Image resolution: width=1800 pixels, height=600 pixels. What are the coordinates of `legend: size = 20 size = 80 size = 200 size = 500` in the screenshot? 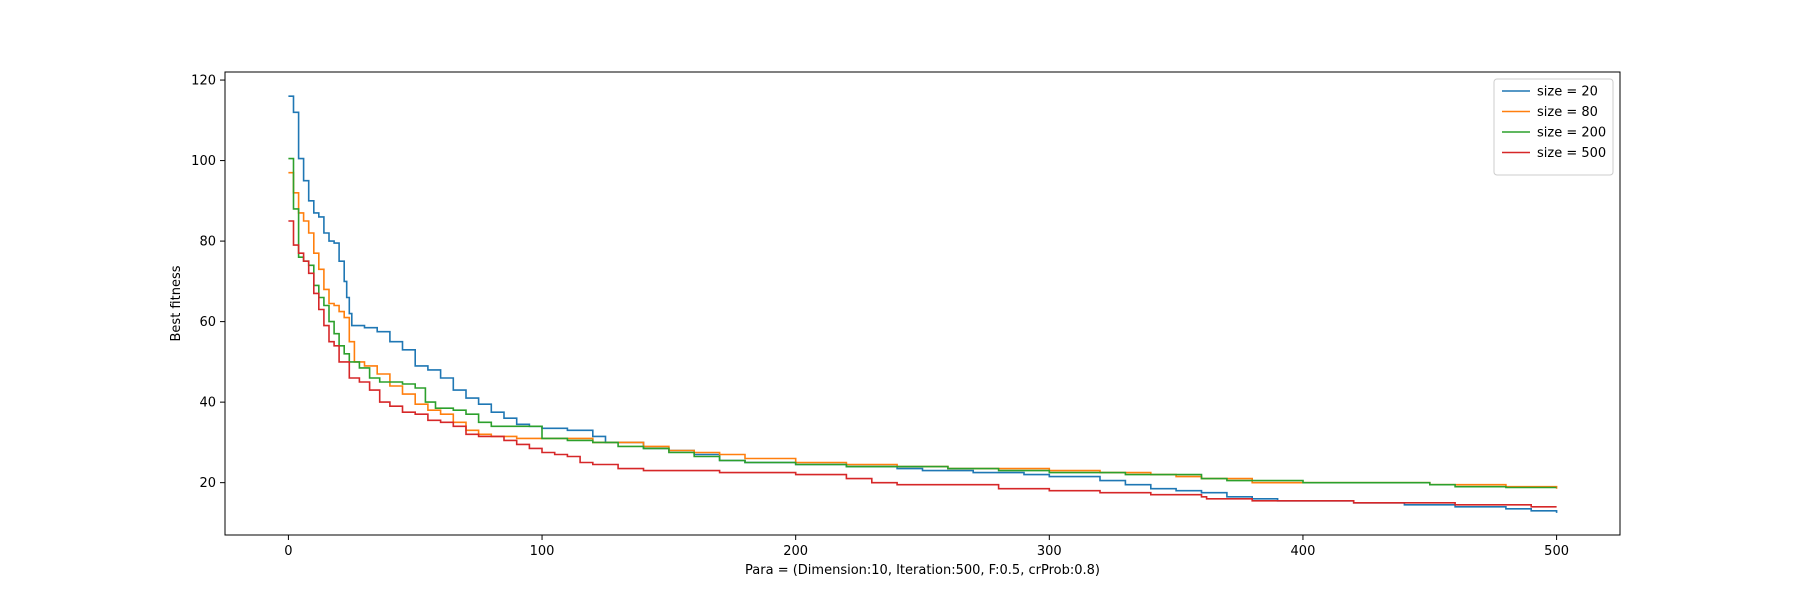 It's located at (1553, 127).